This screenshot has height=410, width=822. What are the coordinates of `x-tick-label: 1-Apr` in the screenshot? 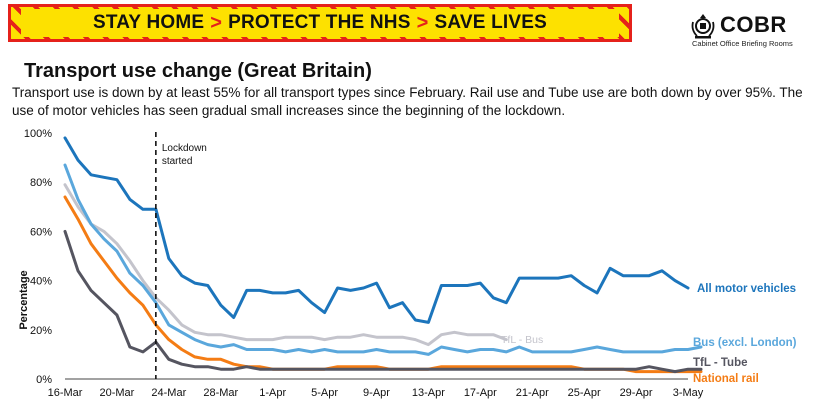 It's located at (272, 393).